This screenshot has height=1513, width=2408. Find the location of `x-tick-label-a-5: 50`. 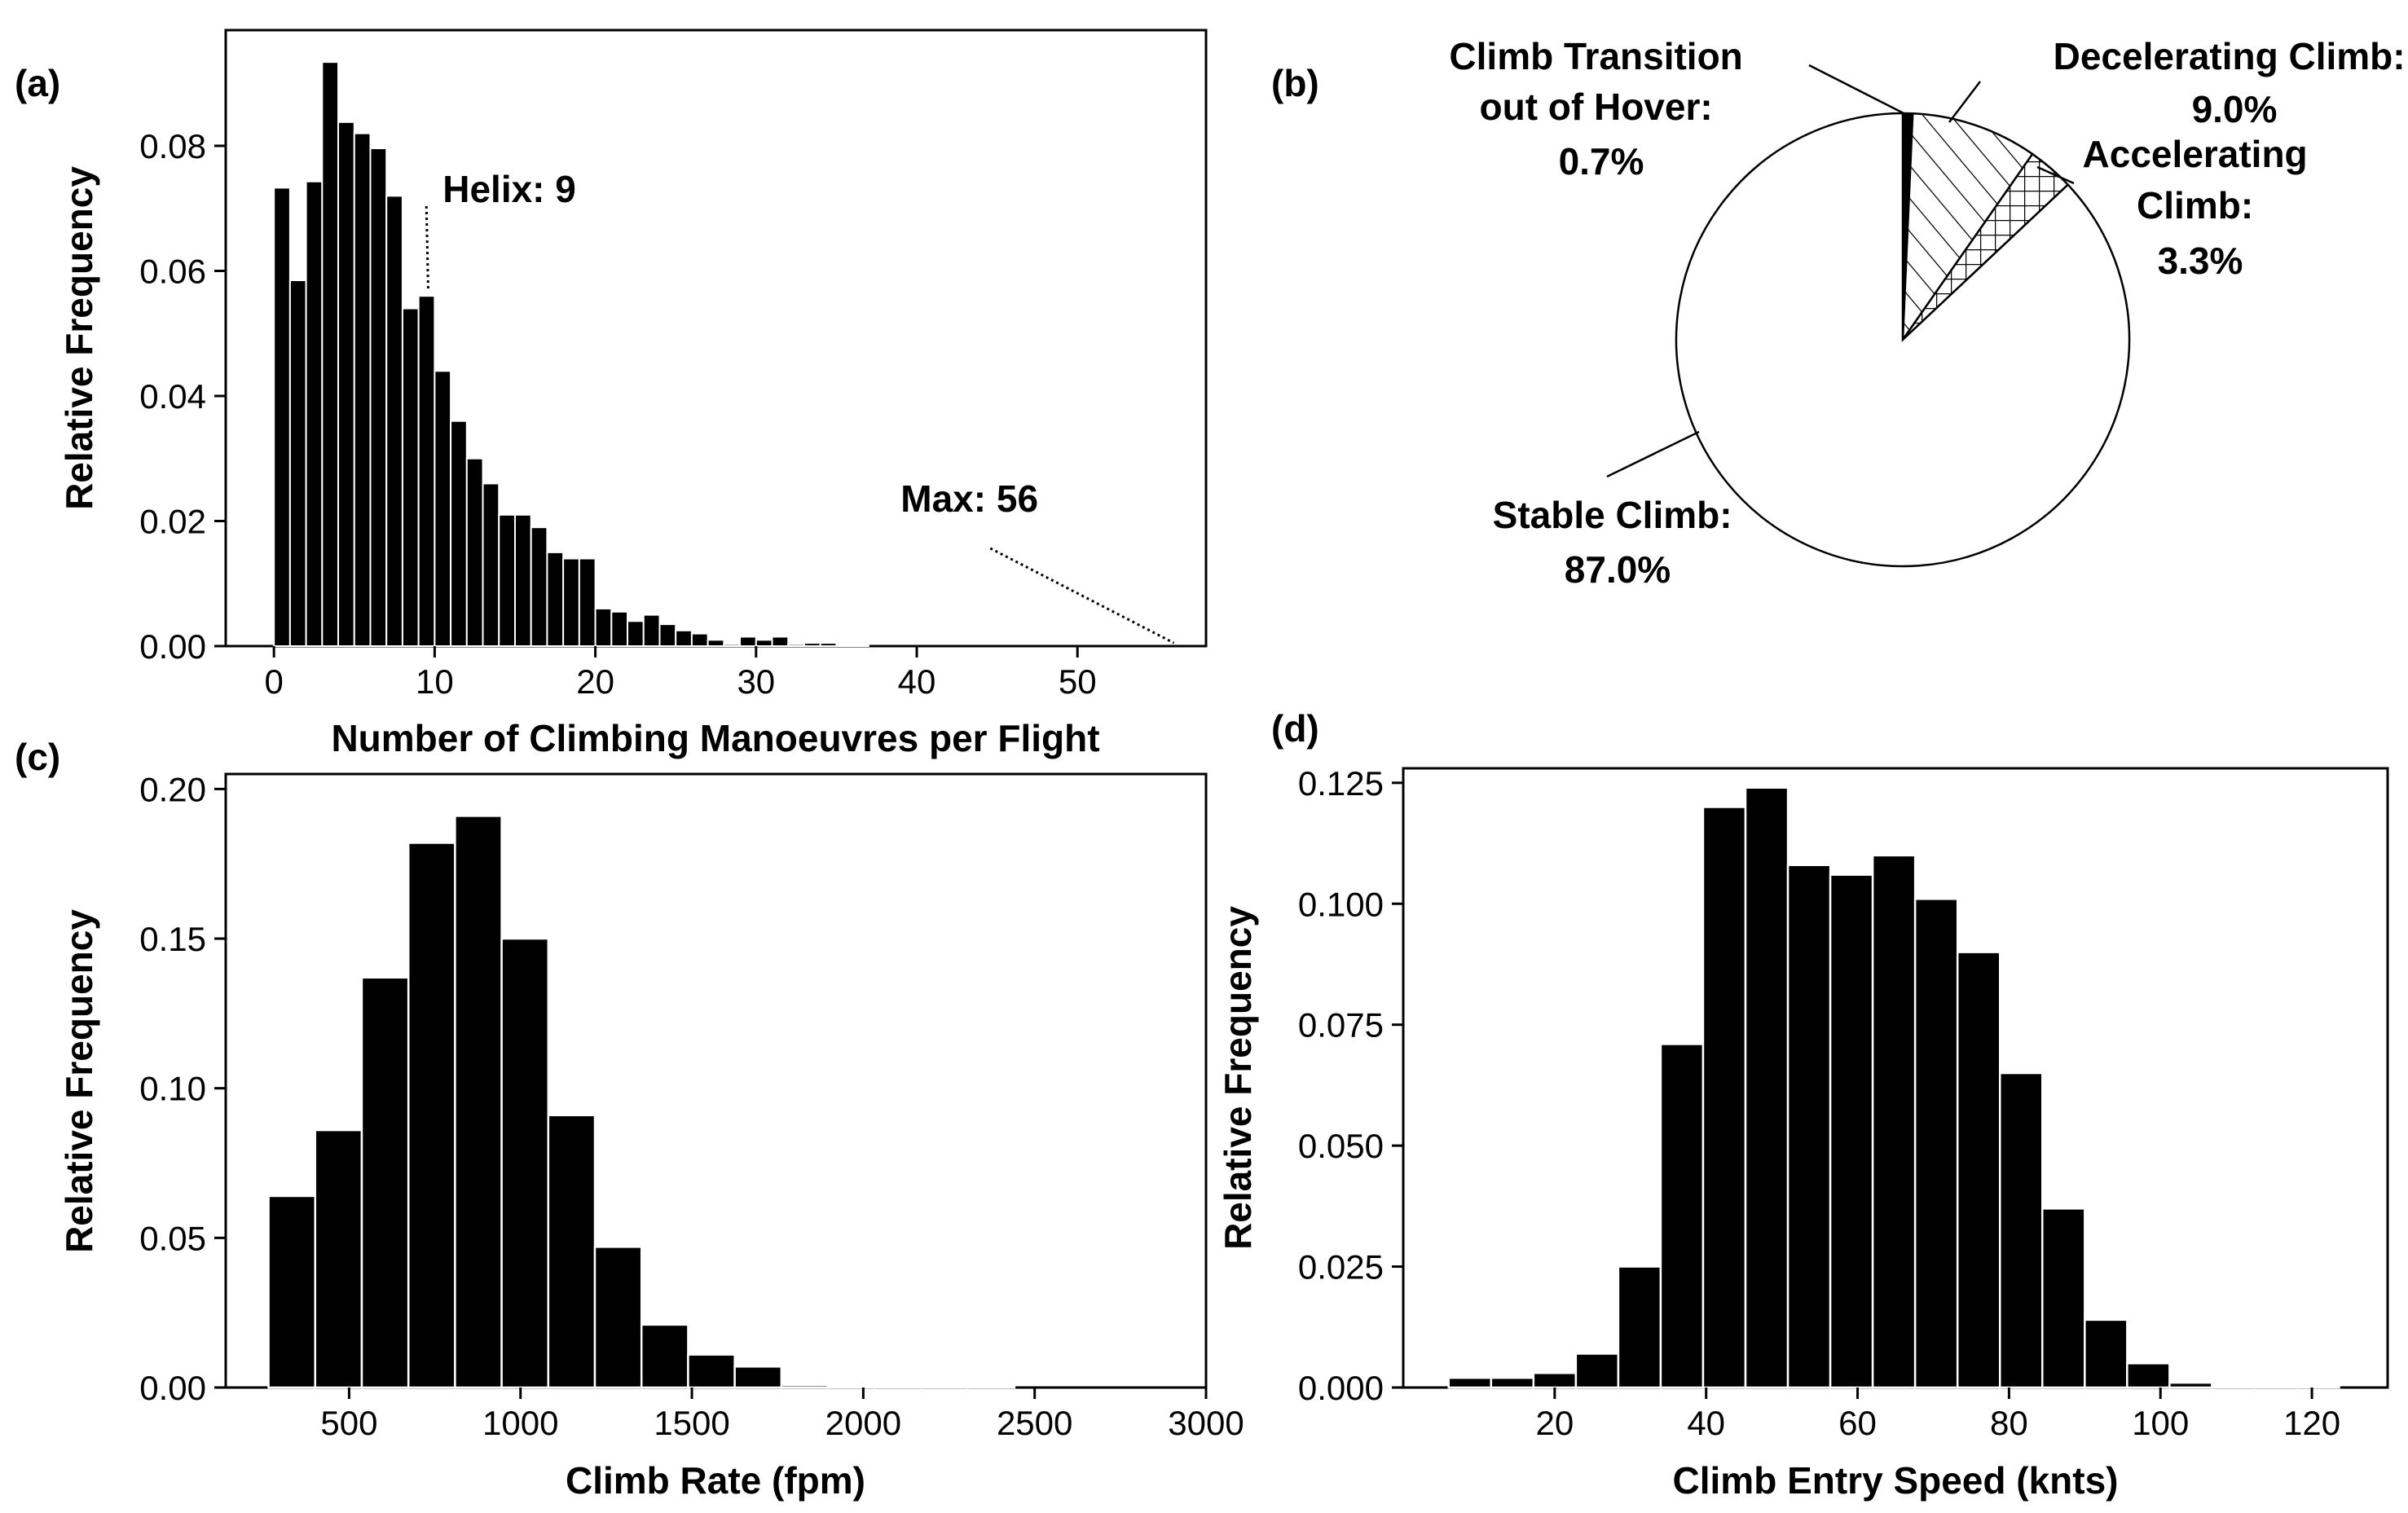

x-tick-label-a-5: 50 is located at coordinates (1078, 681).